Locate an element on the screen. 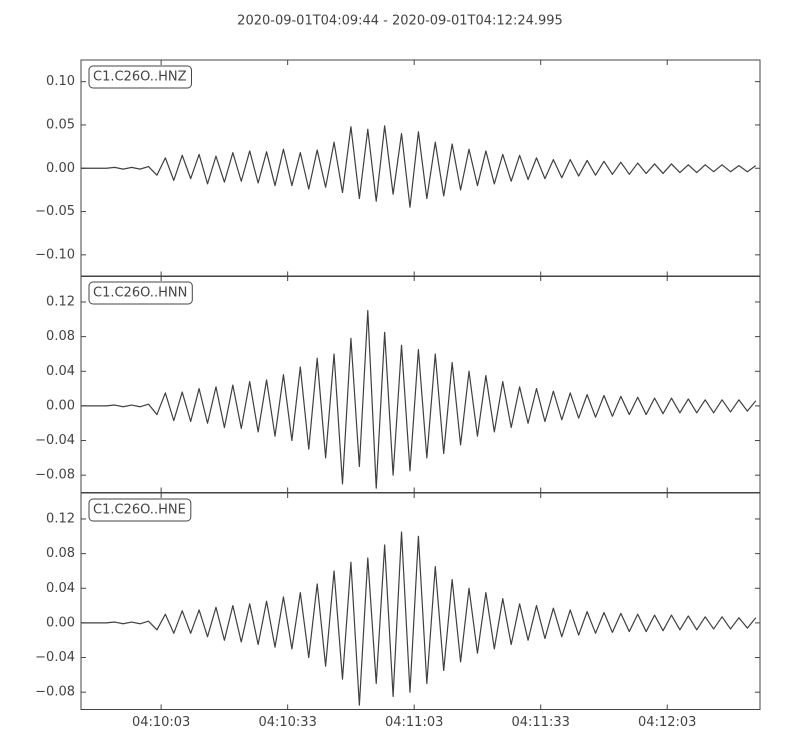 This screenshot has height=750, width=800. y-tick-label: 0.05 is located at coordinates (60, 124).